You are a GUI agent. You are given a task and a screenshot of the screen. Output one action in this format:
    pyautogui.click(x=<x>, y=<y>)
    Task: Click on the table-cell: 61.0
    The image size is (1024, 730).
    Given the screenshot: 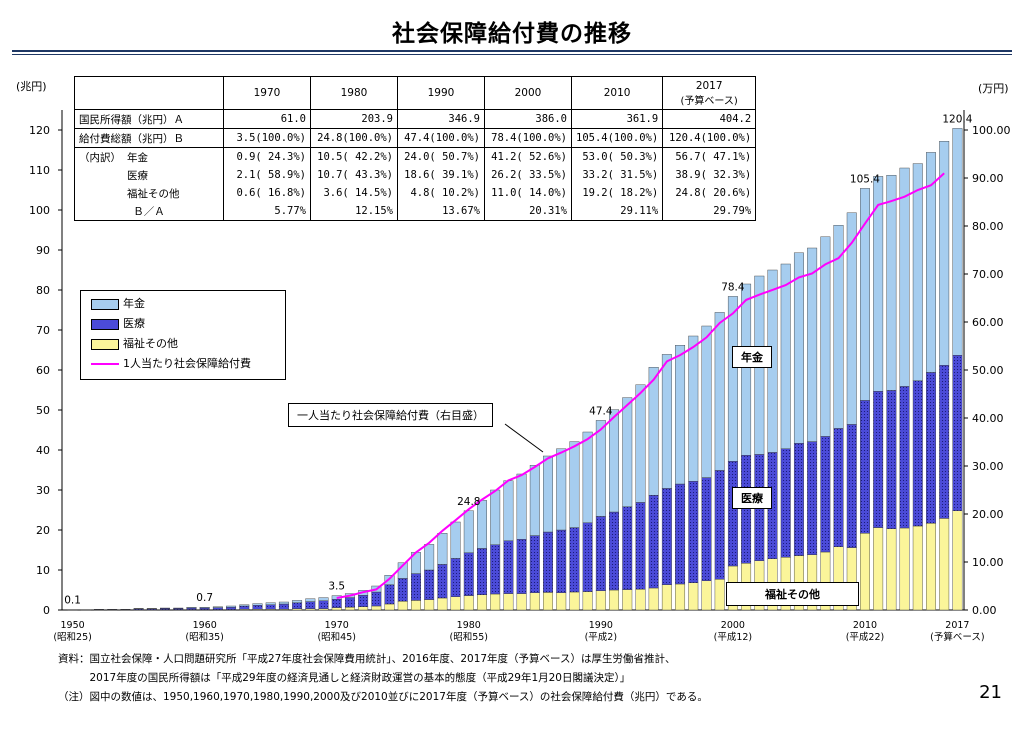 What is the action you would take?
    pyautogui.click(x=267, y=119)
    